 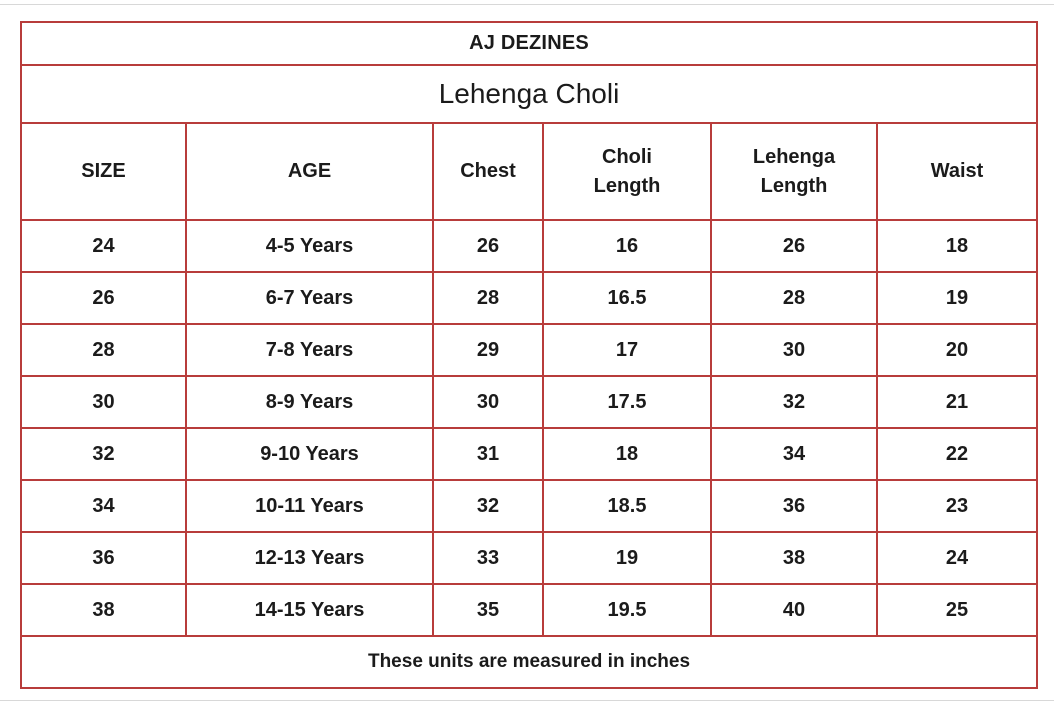 I want to click on cell-choli-length: 19, so click(x=627, y=558).